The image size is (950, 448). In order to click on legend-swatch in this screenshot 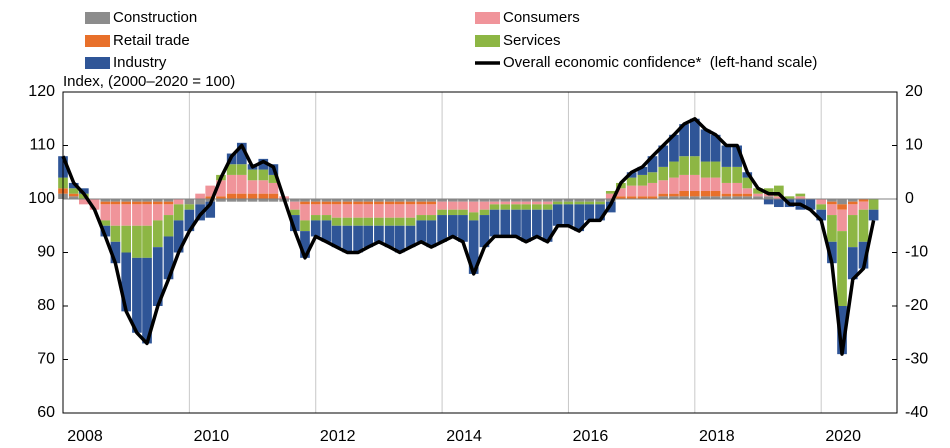, I will do `click(97, 41)`.